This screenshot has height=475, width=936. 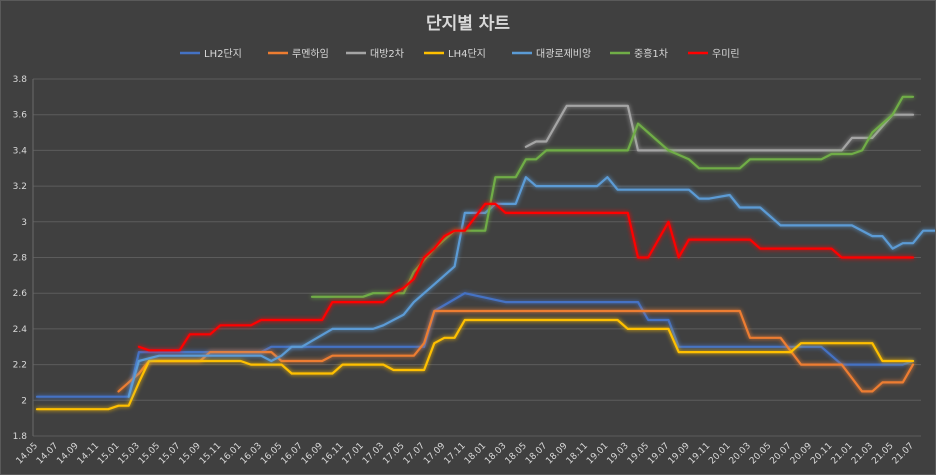 What do you see at coordinates (726, 54) in the screenshot?
I see `legend-label: 우미린` at bounding box center [726, 54].